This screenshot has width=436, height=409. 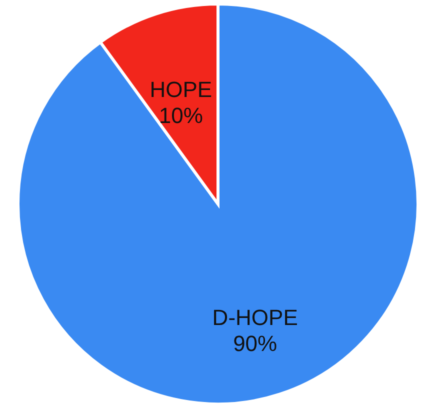 What do you see at coordinates (255, 343) in the screenshot?
I see `data-label: 90%` at bounding box center [255, 343].